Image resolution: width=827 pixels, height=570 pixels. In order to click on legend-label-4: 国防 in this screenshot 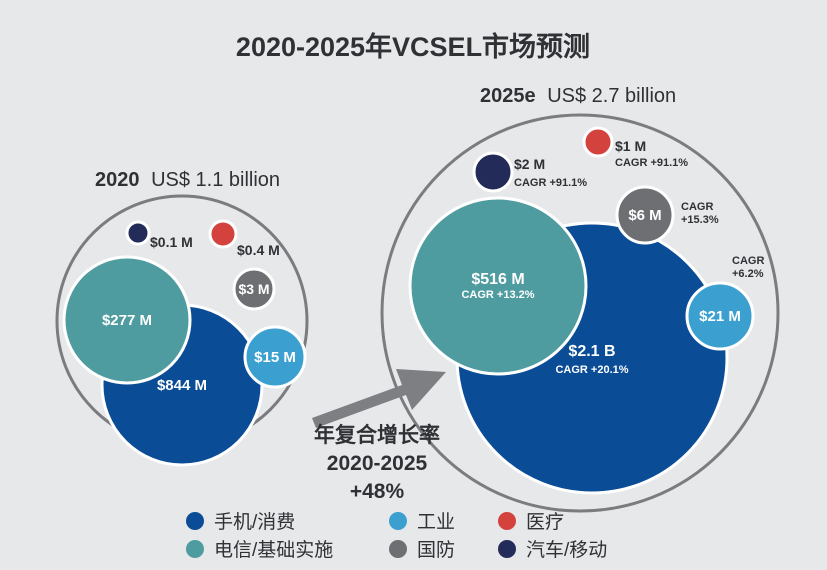, I will do `click(436, 550)`.